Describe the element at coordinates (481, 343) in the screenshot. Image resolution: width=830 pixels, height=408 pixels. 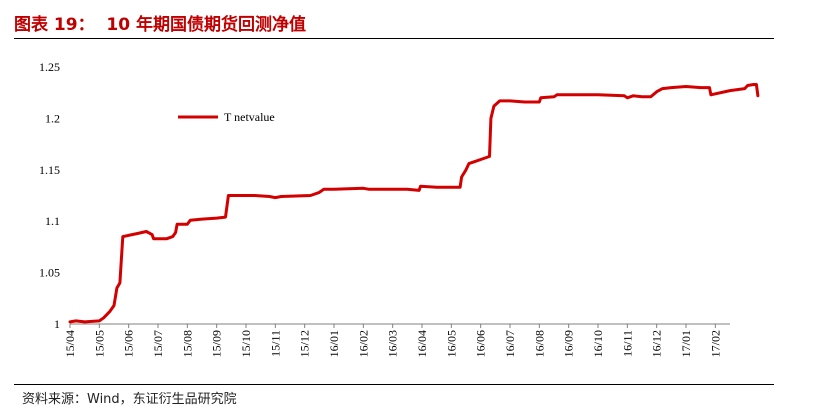
I see `x-tick-label: 16/06` at that location.